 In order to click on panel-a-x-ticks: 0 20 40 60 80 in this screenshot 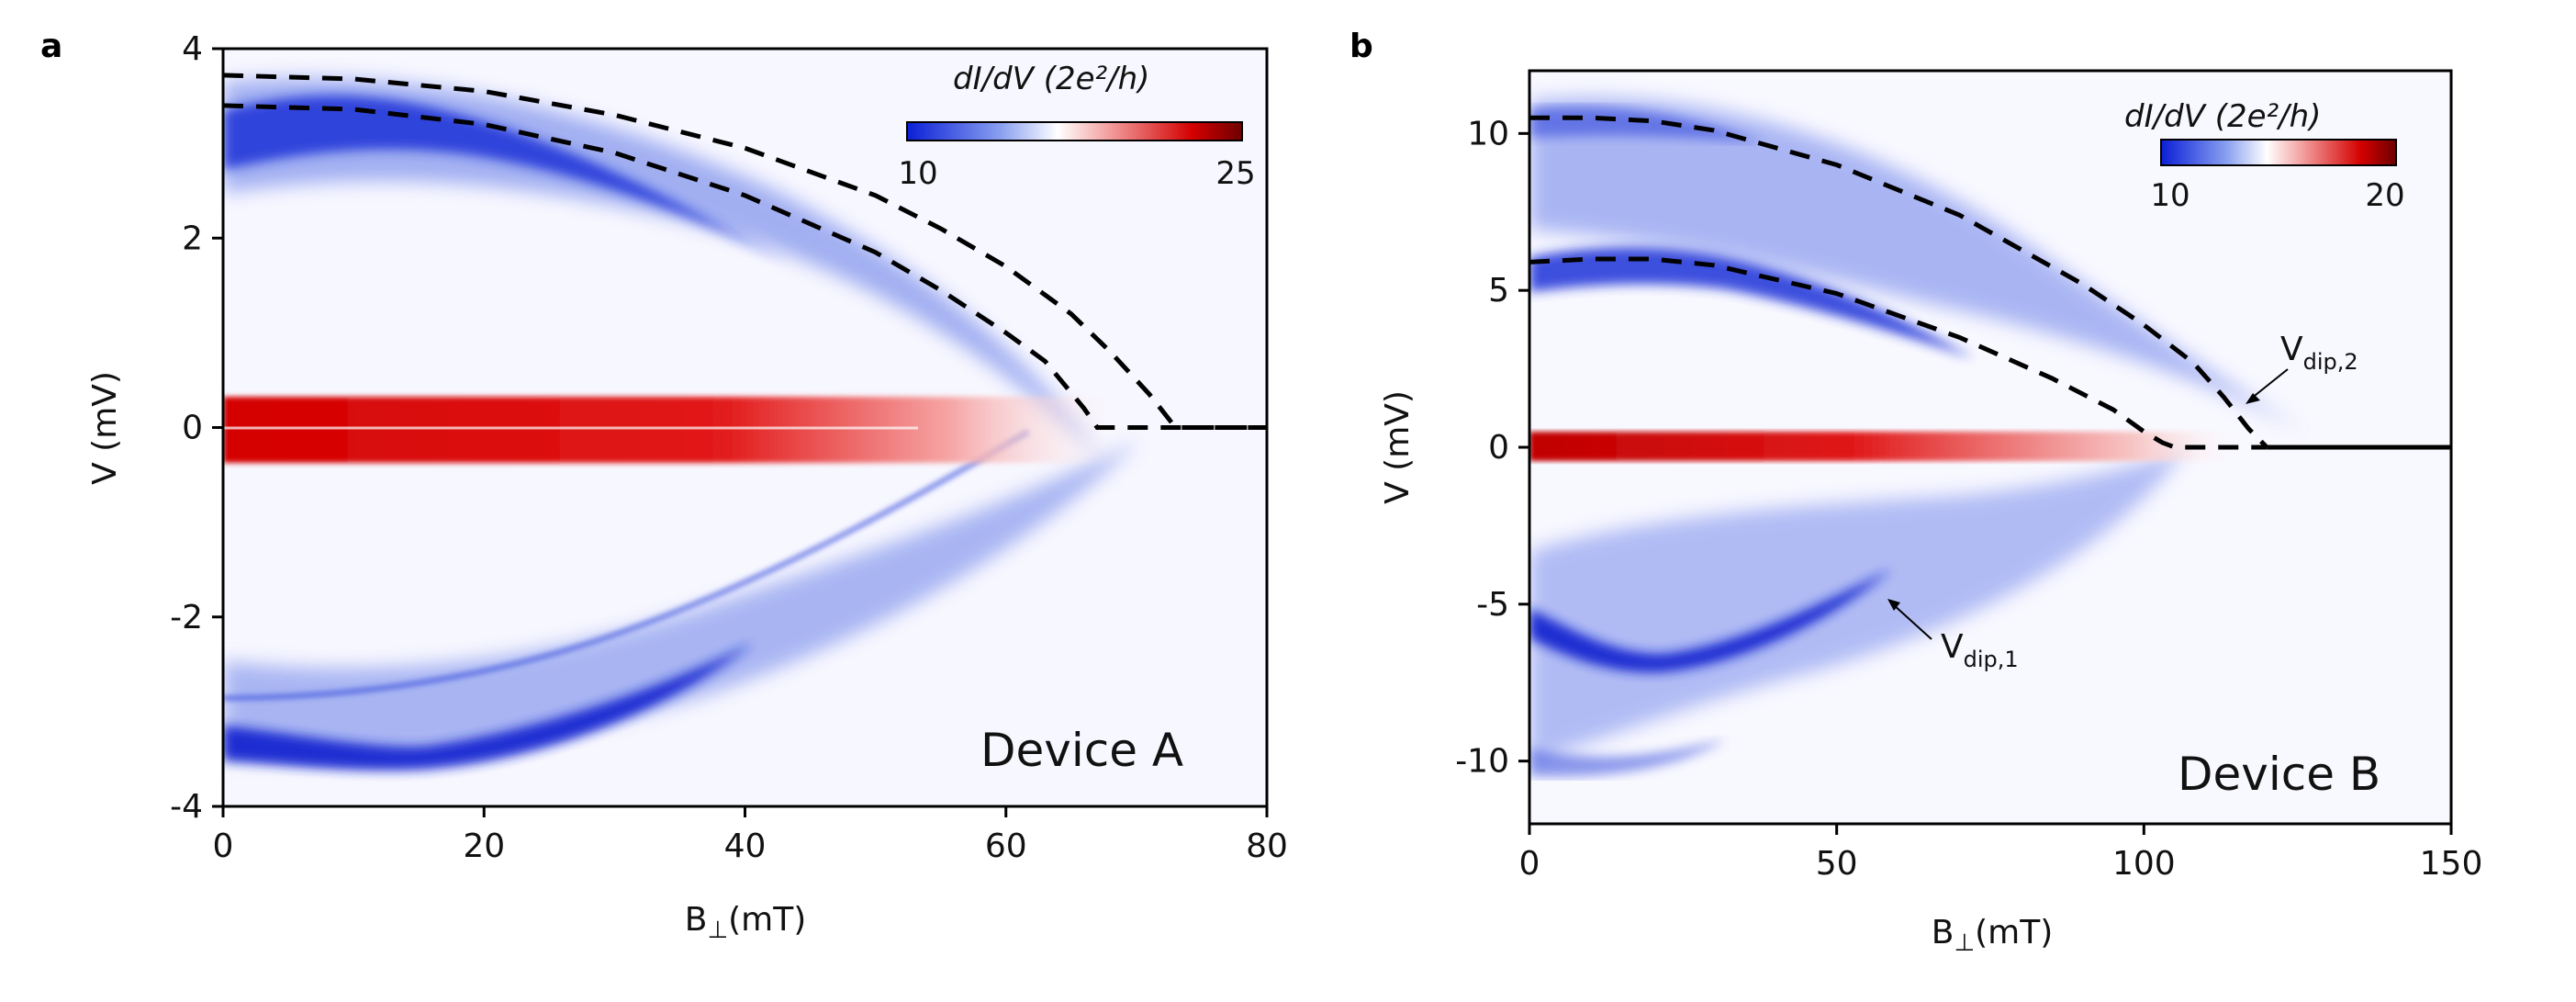, I will do `click(750, 835)`.